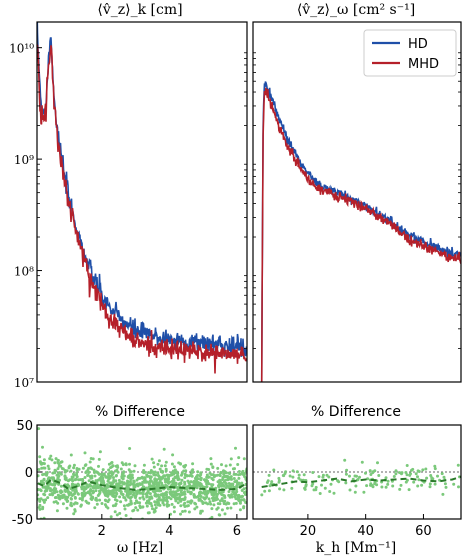 This screenshot has width=464, height=558. I want to click on trend-line, so click(142, 484).